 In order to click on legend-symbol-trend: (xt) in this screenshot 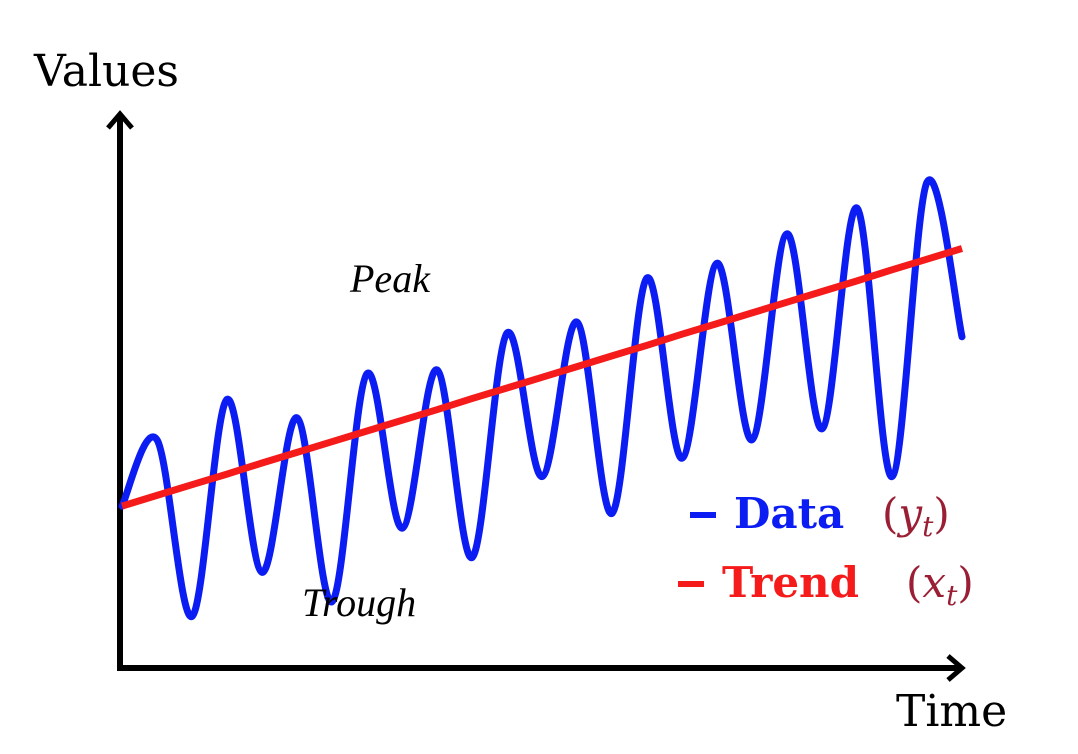, I will do `click(940, 585)`.